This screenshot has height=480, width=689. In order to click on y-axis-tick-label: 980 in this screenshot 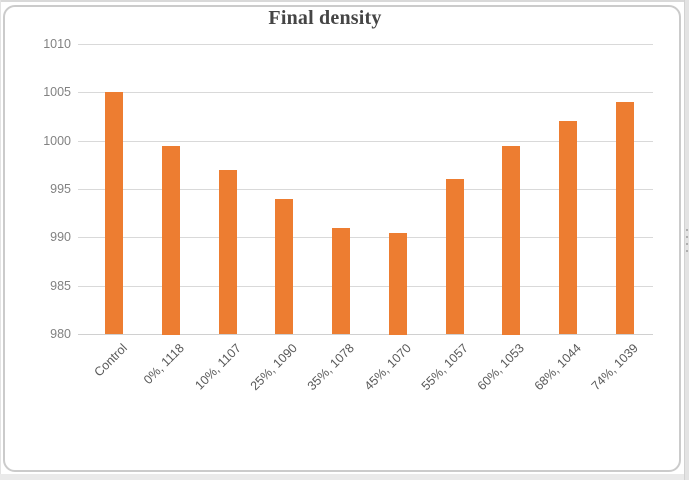, I will do `click(60, 334)`.